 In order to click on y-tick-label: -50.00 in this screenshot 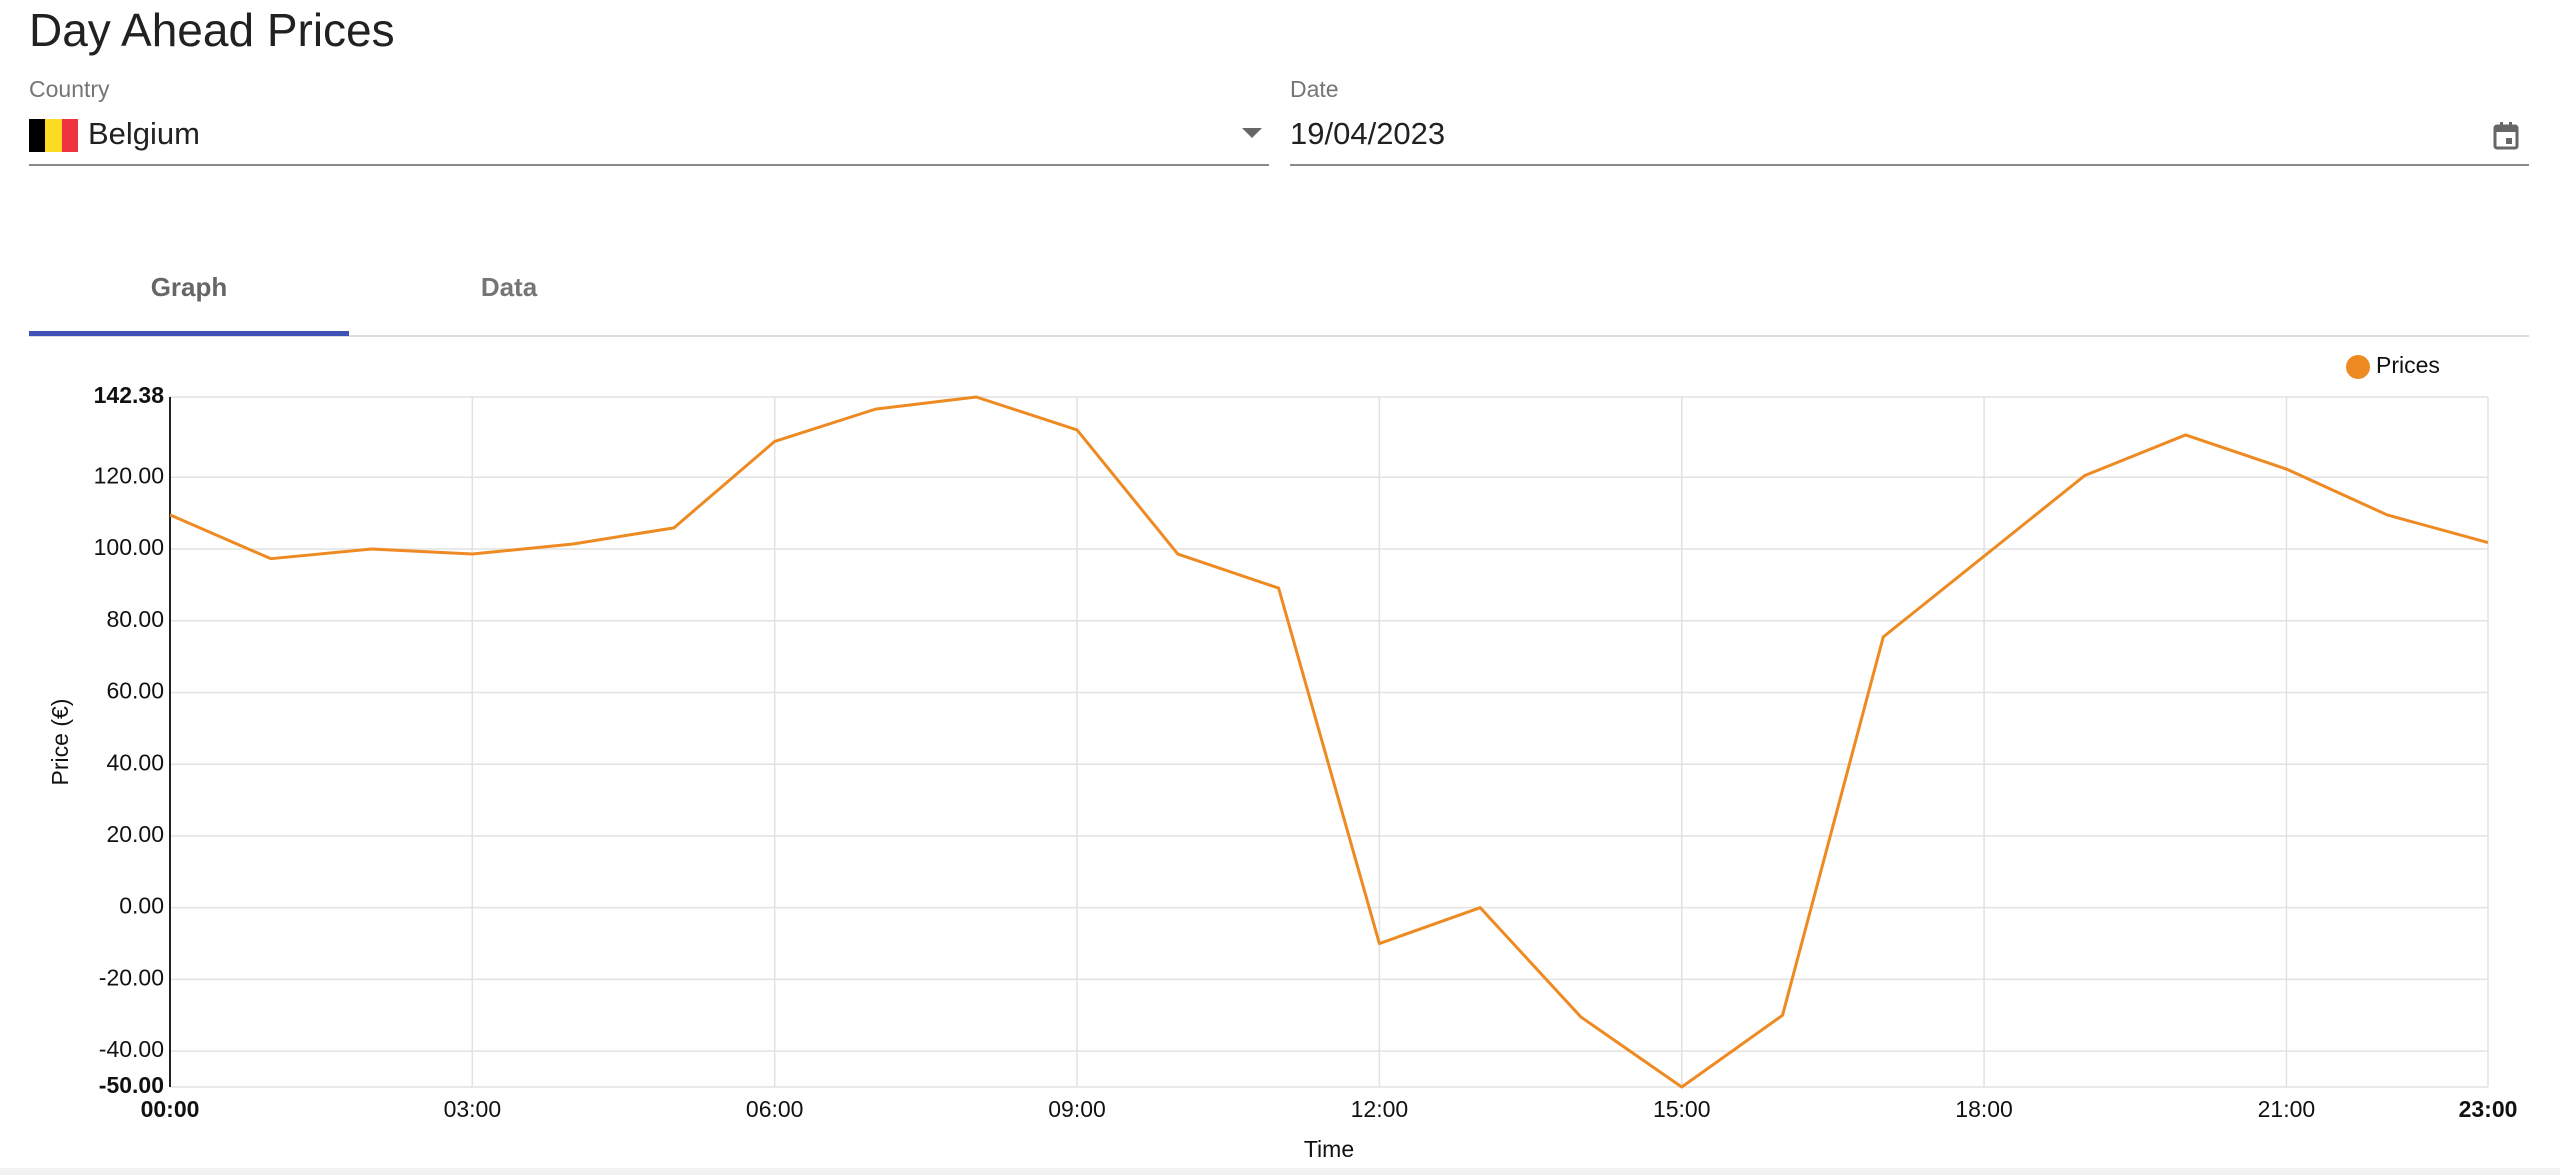, I will do `click(131, 1085)`.